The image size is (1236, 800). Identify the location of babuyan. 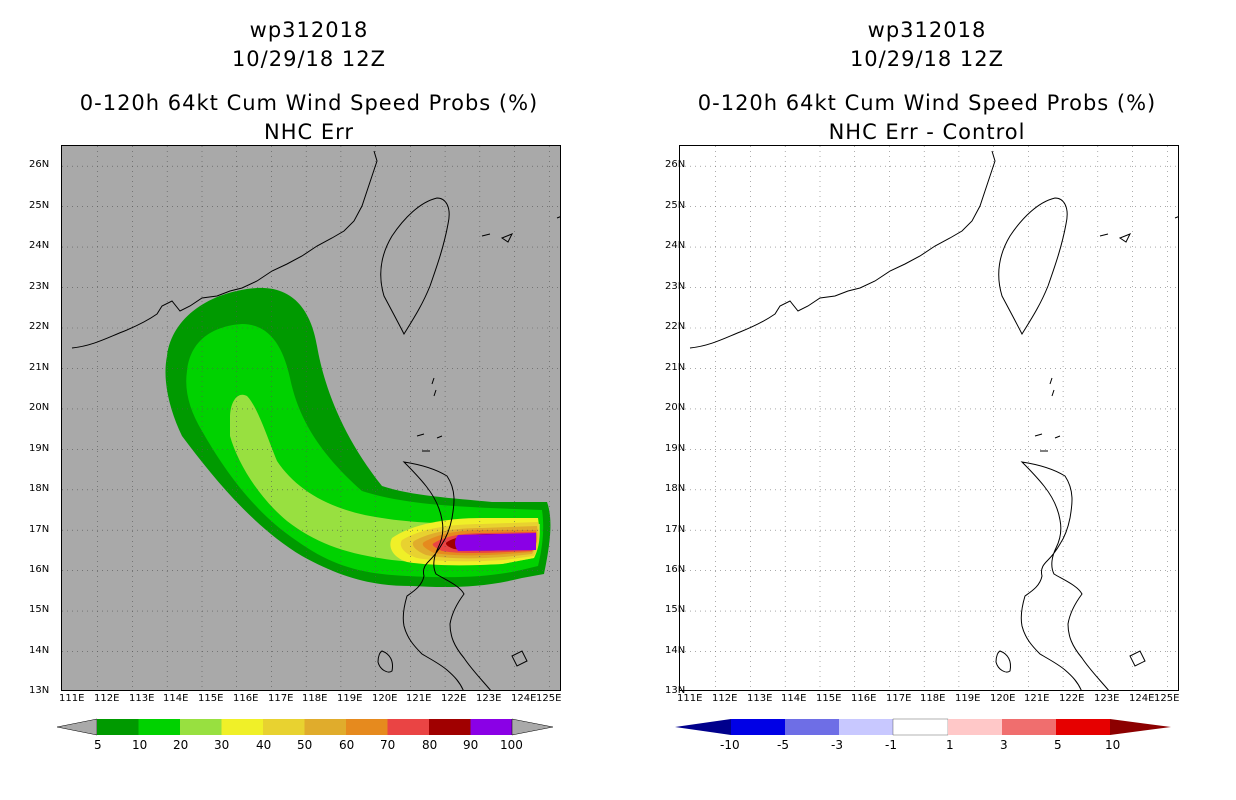
(1047, 442).